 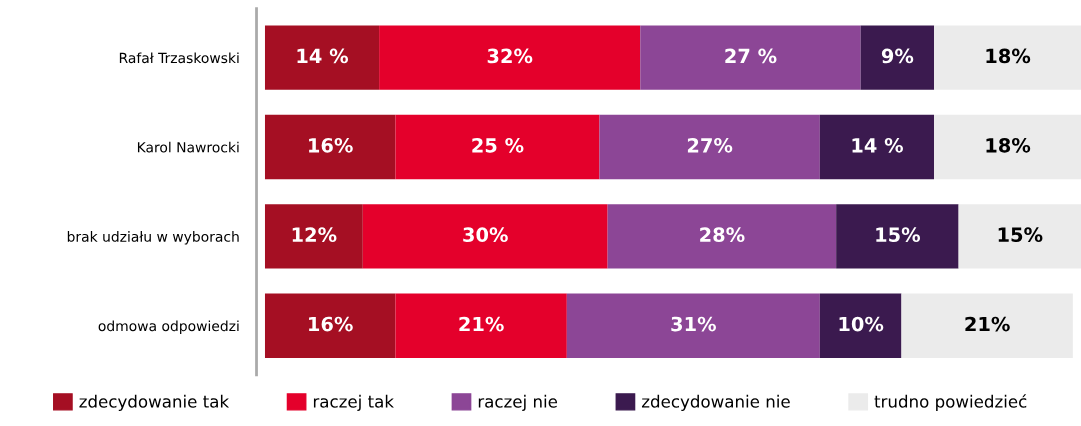 I want to click on data-label: 25 %, so click(x=498, y=145).